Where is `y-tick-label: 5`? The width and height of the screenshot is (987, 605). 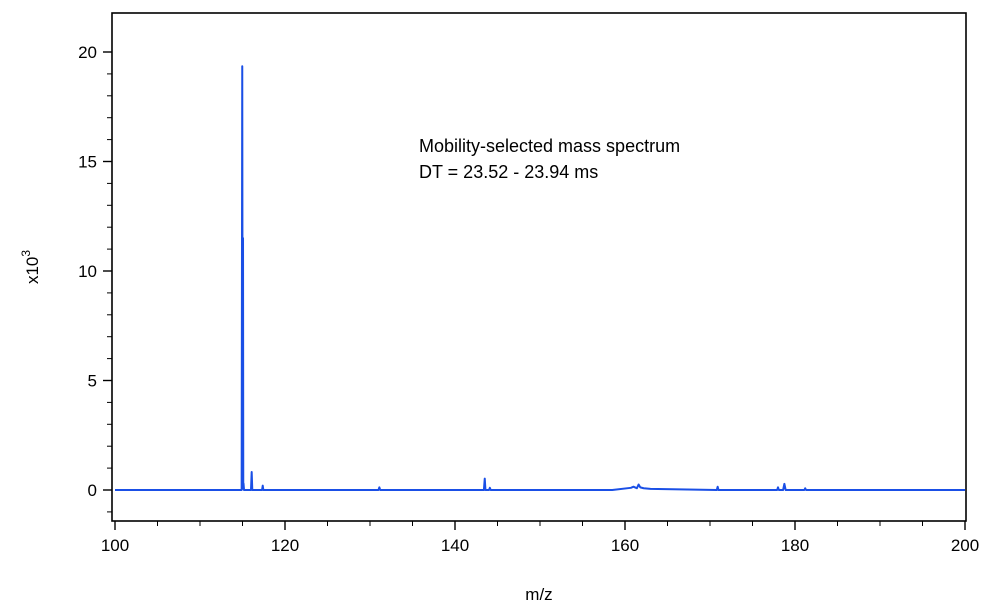
y-tick-label: 5 is located at coordinates (92, 381).